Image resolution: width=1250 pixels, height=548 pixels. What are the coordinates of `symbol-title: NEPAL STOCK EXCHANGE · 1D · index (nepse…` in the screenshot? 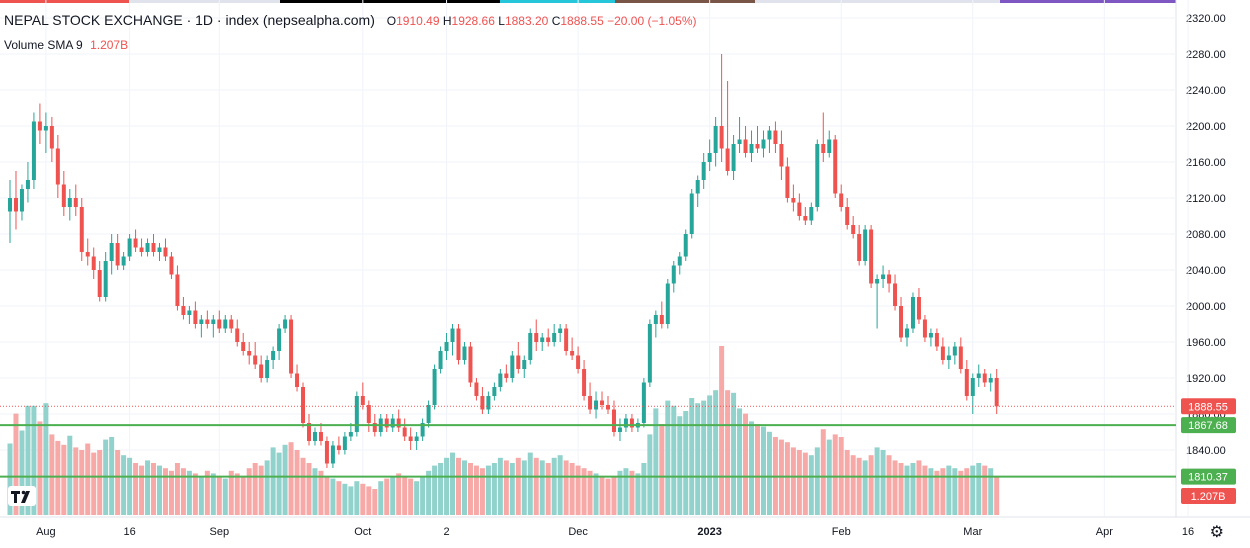 It's located at (189, 20).